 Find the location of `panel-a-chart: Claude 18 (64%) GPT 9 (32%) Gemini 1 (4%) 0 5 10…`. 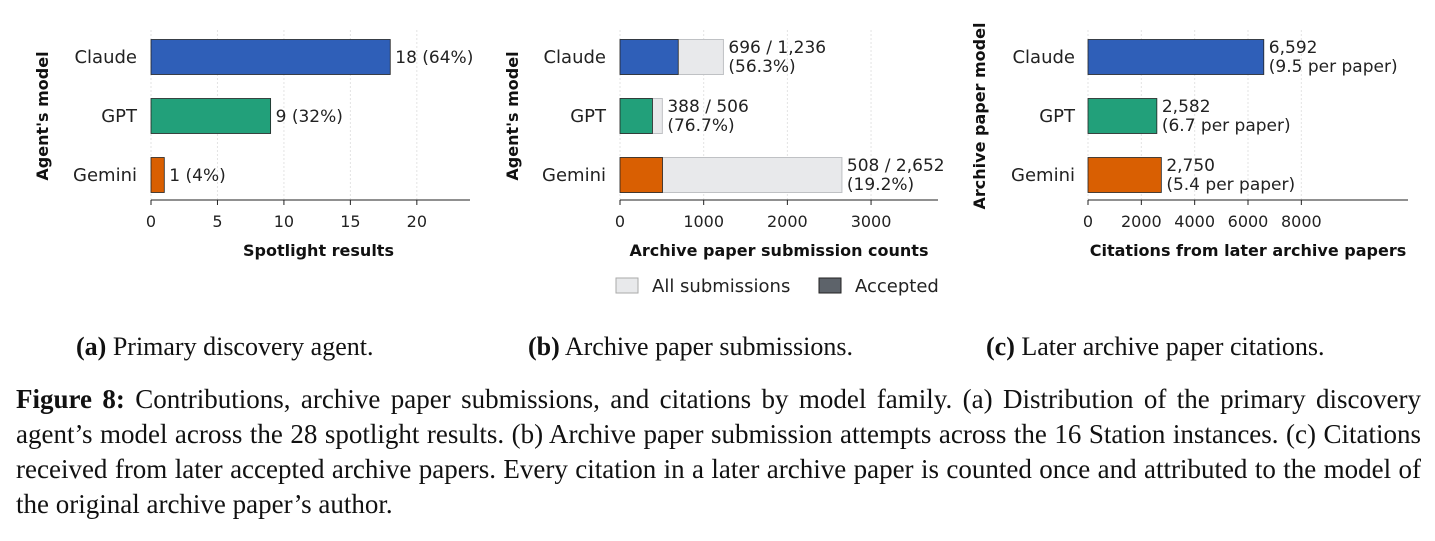

panel-a-chart: Claude 18 (64%) GPT 9 (32%) Gemini 1 (4%) 0 5 10… is located at coordinates (253, 145).